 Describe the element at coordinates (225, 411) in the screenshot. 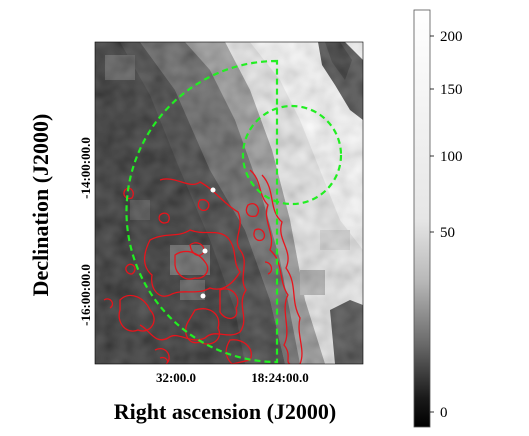

I see `x-axis-title: Right ascension (J2000)` at that location.